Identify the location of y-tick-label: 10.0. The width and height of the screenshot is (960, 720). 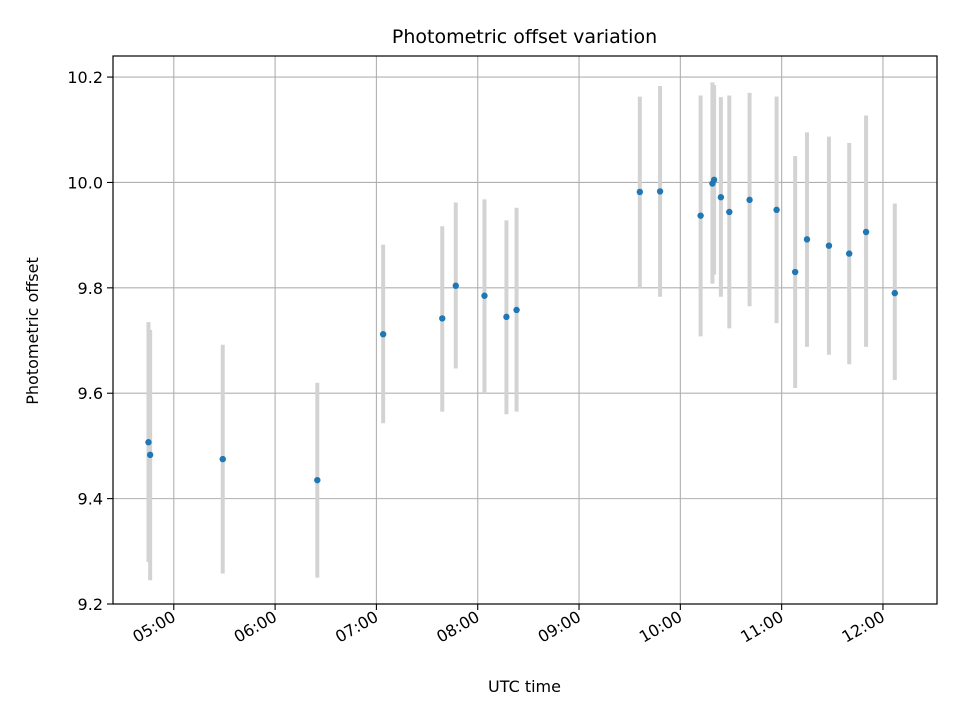
(85, 182).